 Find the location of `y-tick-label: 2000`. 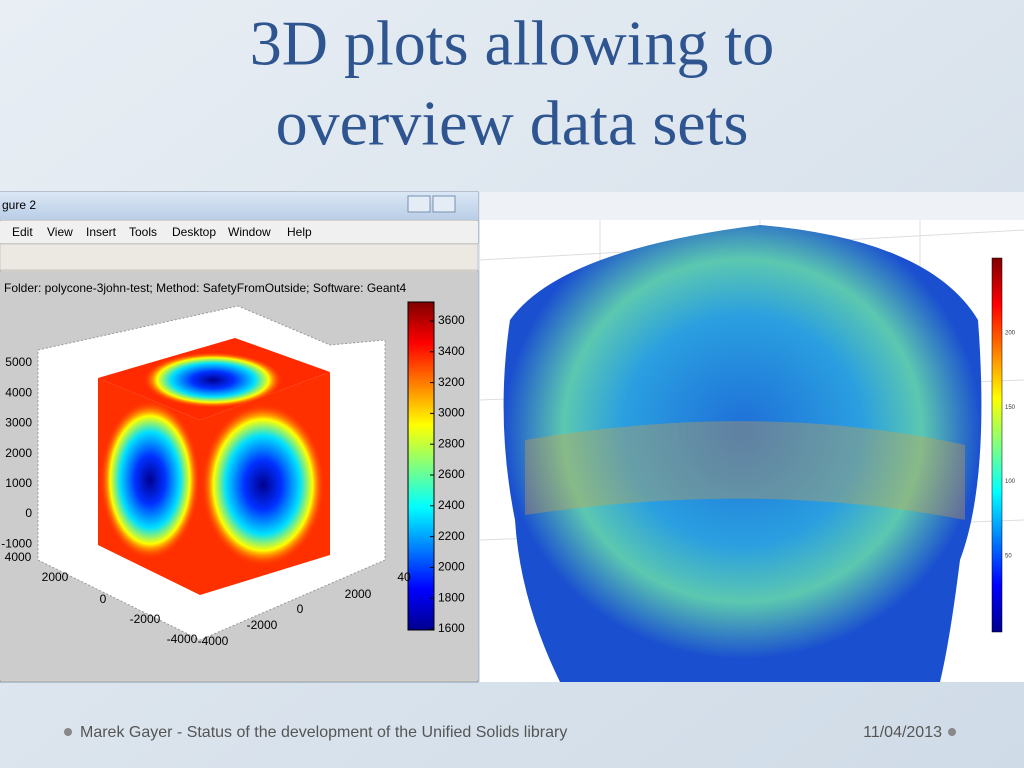

y-tick-label: 2000 is located at coordinates (358, 594).